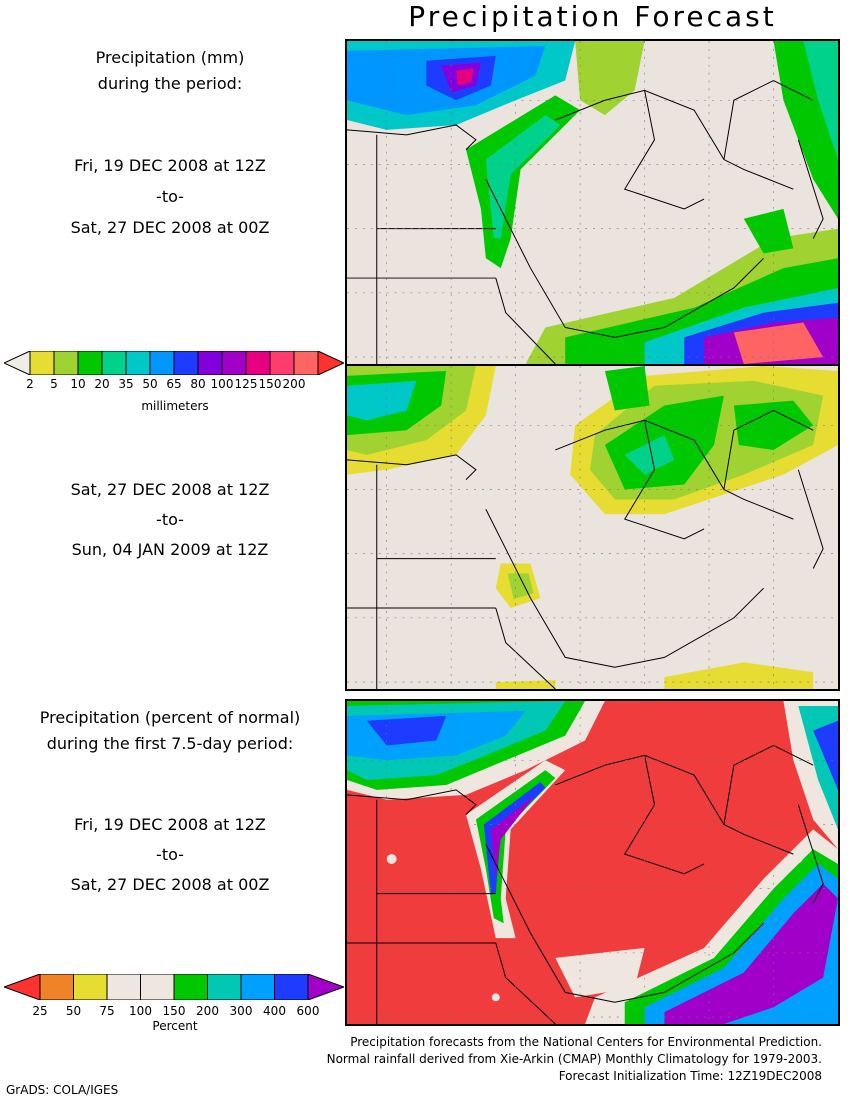  What do you see at coordinates (174, 1011) in the screenshot?
I see `pct-colorbar-tick-label: 150` at bounding box center [174, 1011].